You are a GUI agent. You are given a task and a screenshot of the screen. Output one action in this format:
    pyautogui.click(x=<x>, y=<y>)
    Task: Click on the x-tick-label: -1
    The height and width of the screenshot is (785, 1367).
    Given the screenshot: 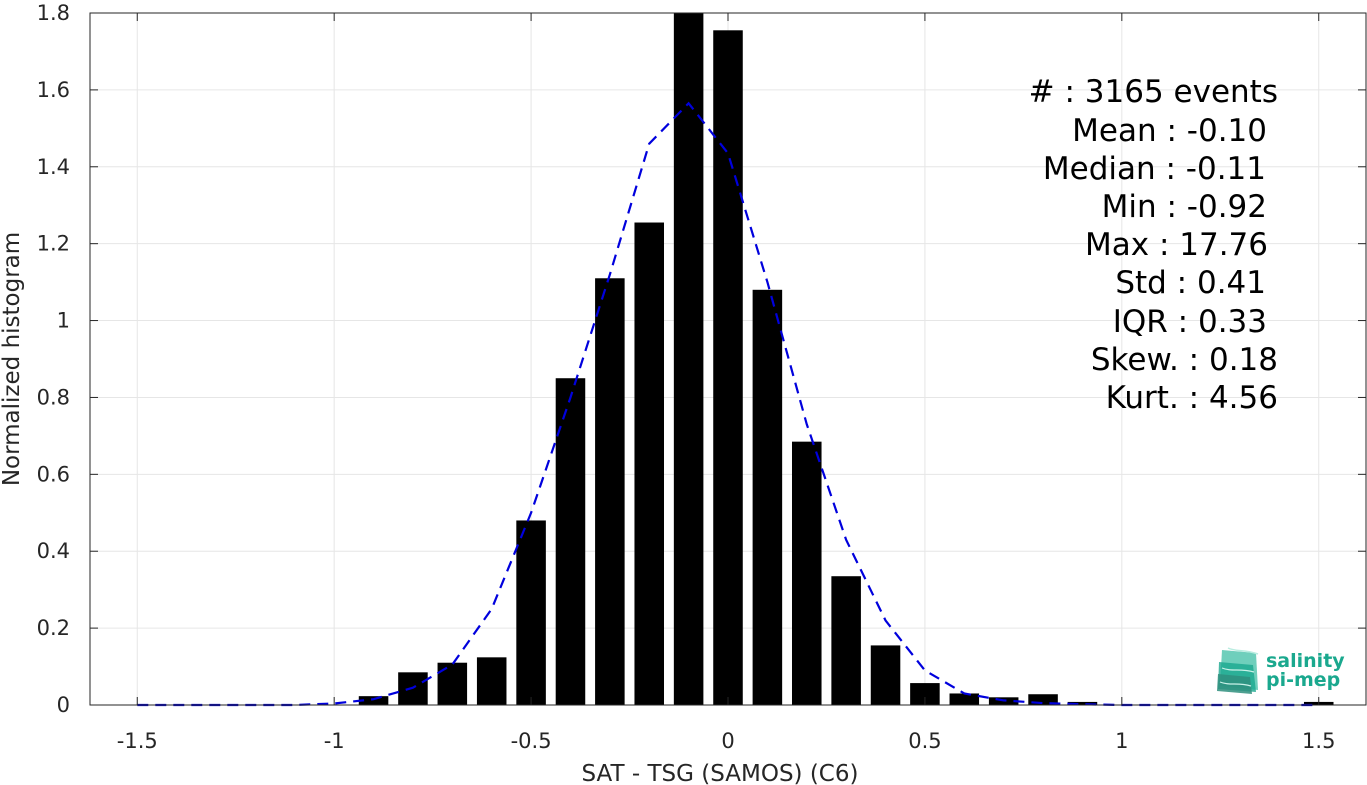 What is the action you would take?
    pyautogui.click(x=334, y=741)
    